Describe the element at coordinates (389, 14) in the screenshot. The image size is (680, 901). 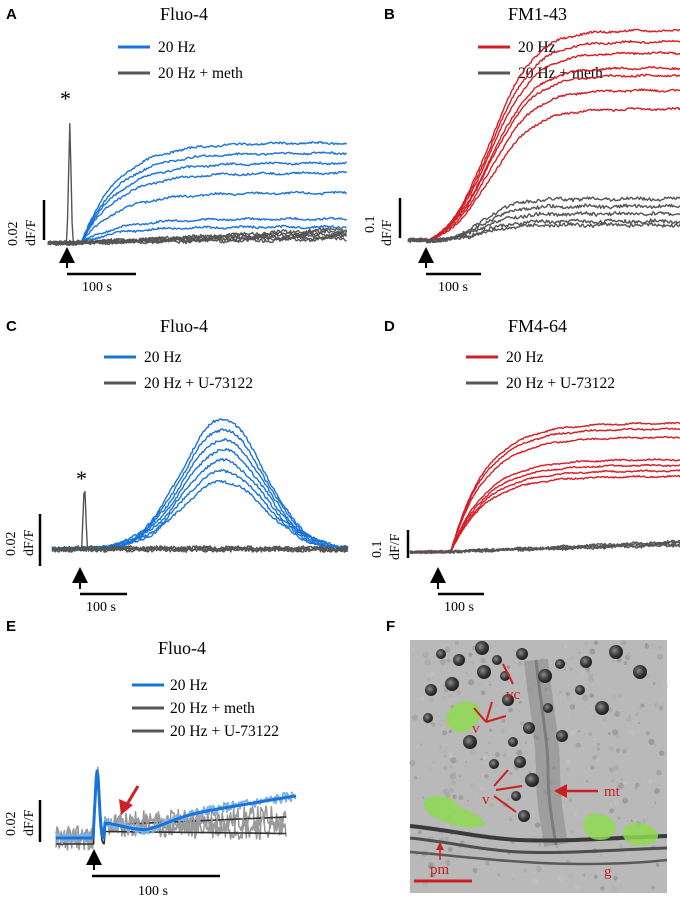
I see `panel-letter-b: B` at that location.